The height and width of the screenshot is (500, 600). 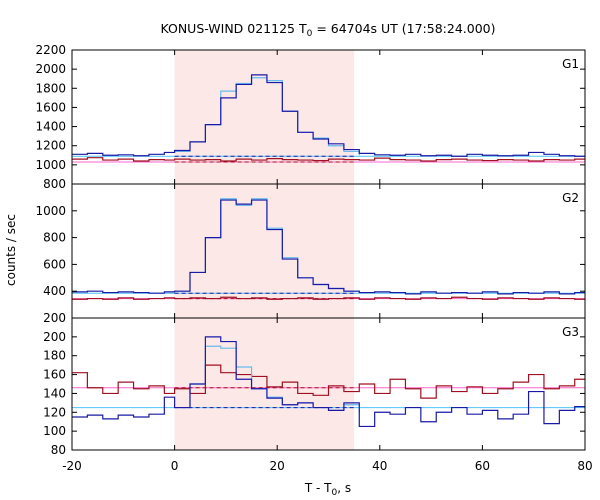 I want to click on x-axis-label: T - T0, s, so click(x=327, y=489).